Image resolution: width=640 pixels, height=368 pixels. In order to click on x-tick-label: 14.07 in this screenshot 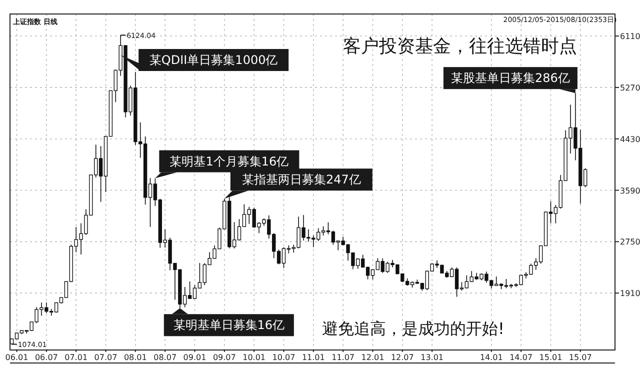, I will do `click(521, 357)`.